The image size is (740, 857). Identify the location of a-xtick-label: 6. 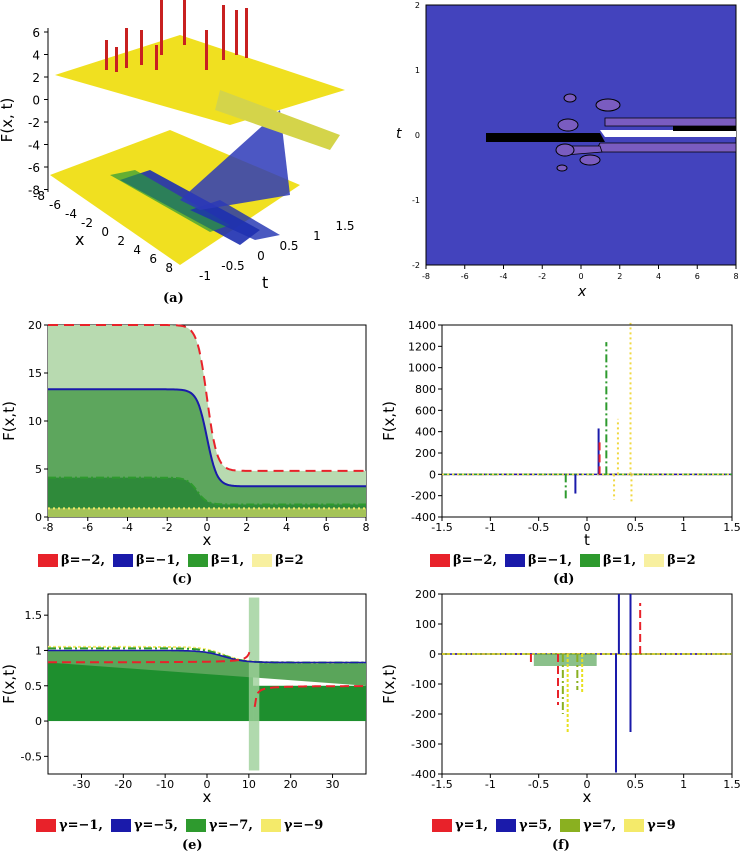
(153, 259).